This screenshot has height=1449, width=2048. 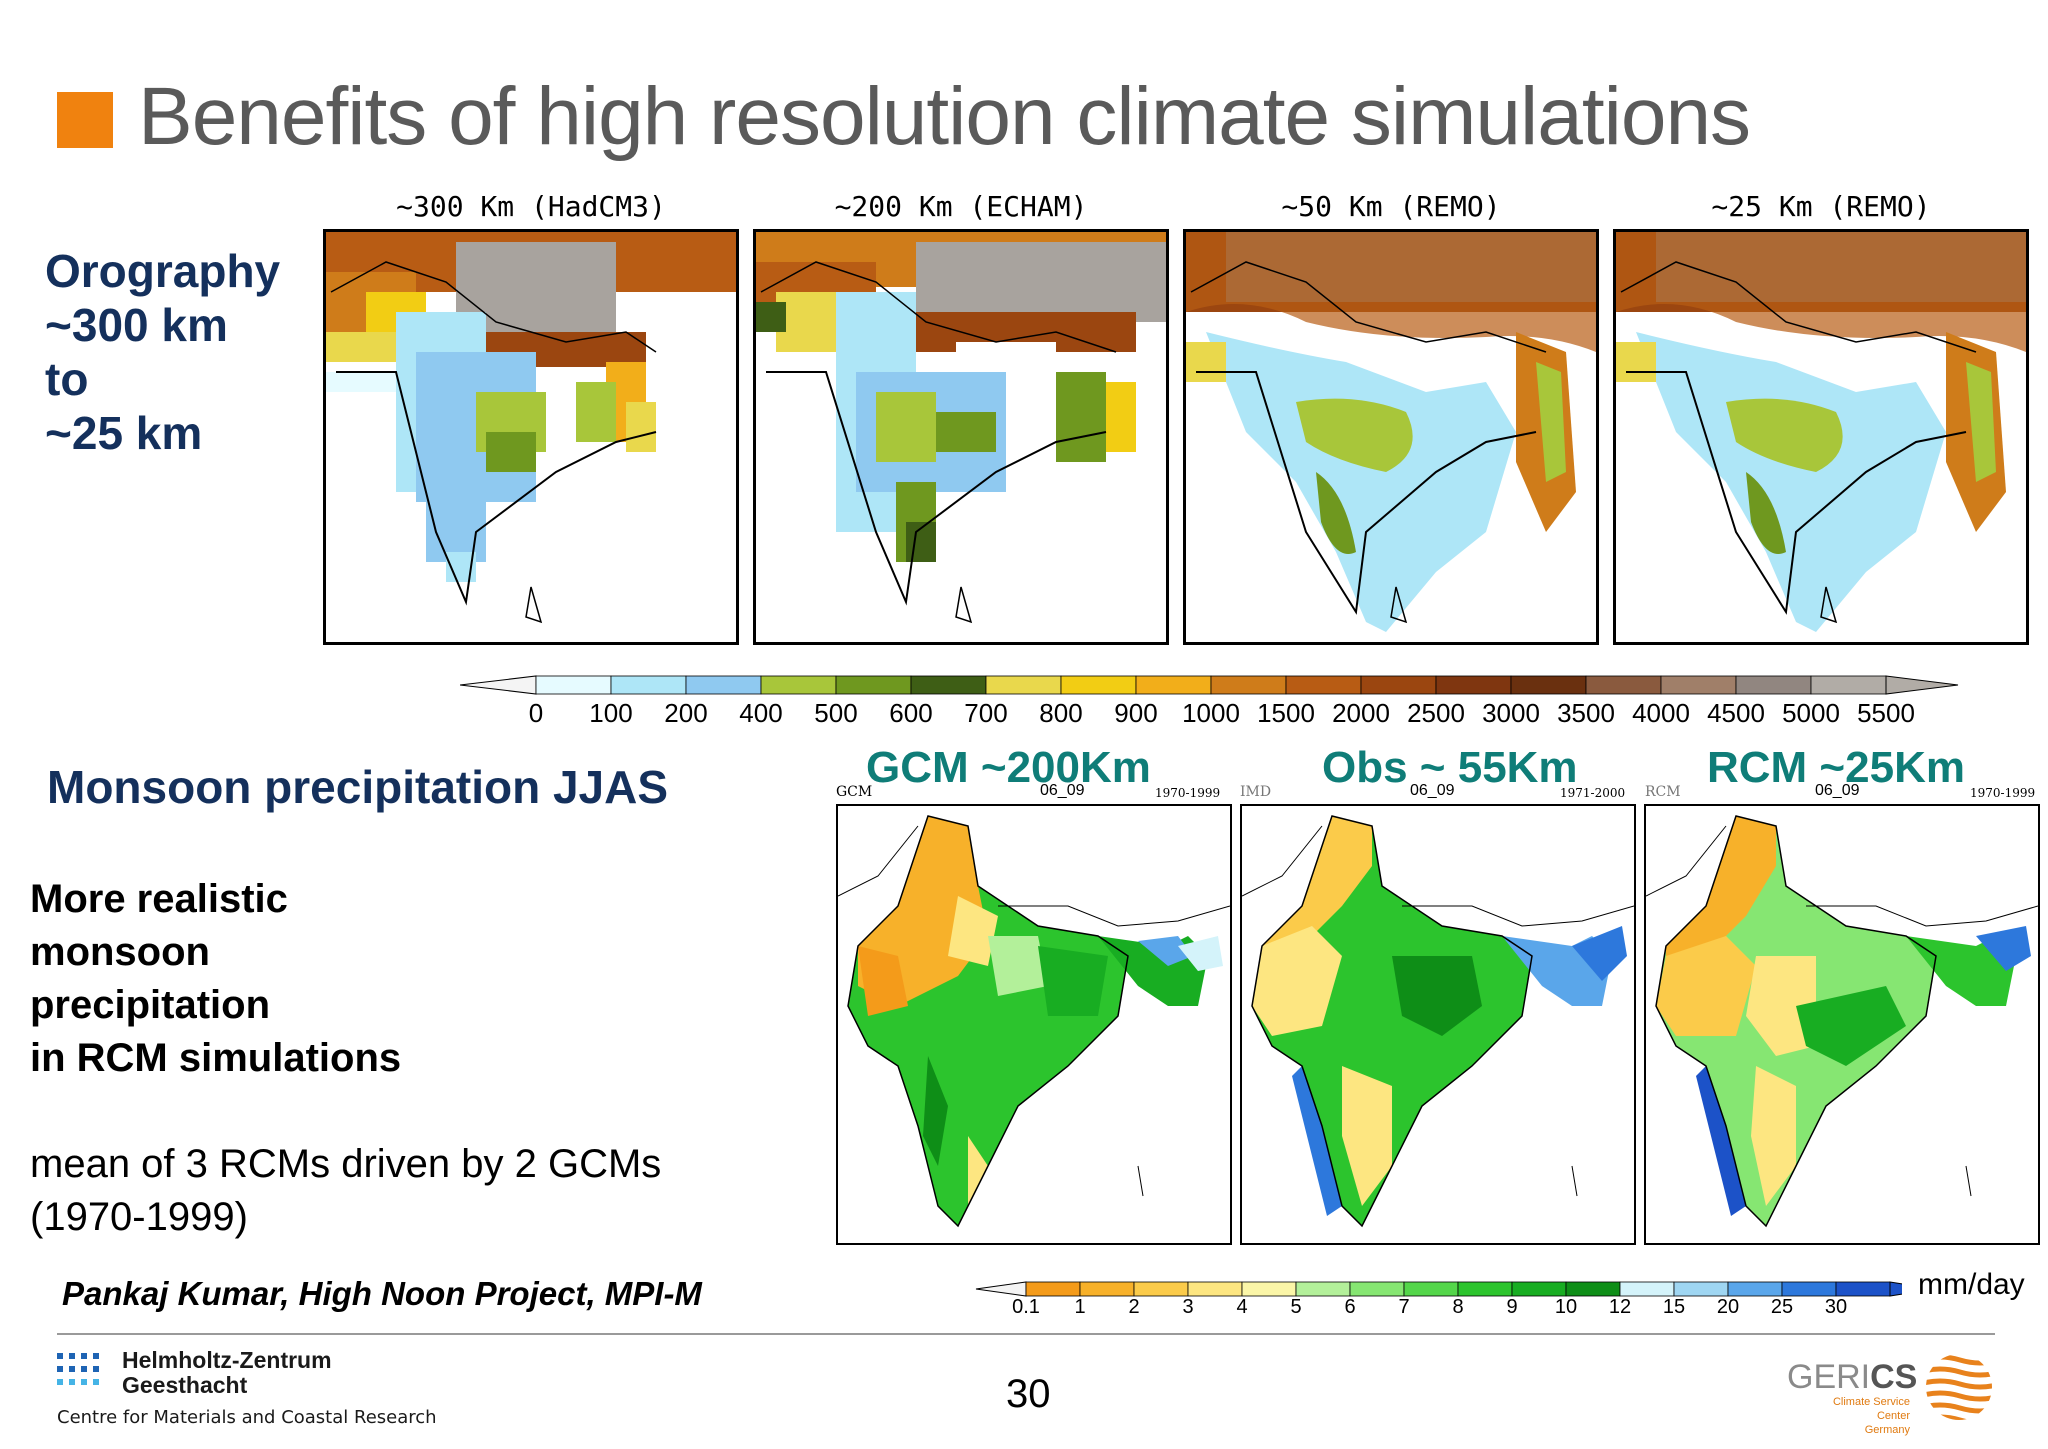 What do you see at coordinates (1061, 713) in the screenshot?
I see `orography-colorbar-tick: 800` at bounding box center [1061, 713].